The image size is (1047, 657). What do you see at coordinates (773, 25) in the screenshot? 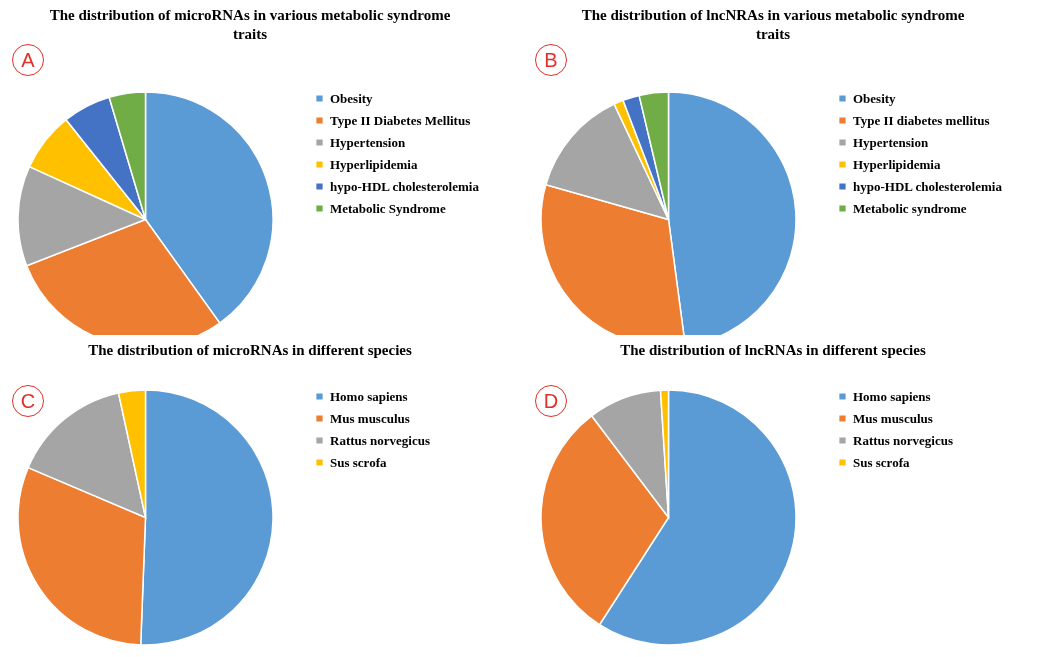
I see `chart-title: The distribution of lncNRAs in various metabolic syndrome traits` at bounding box center [773, 25].